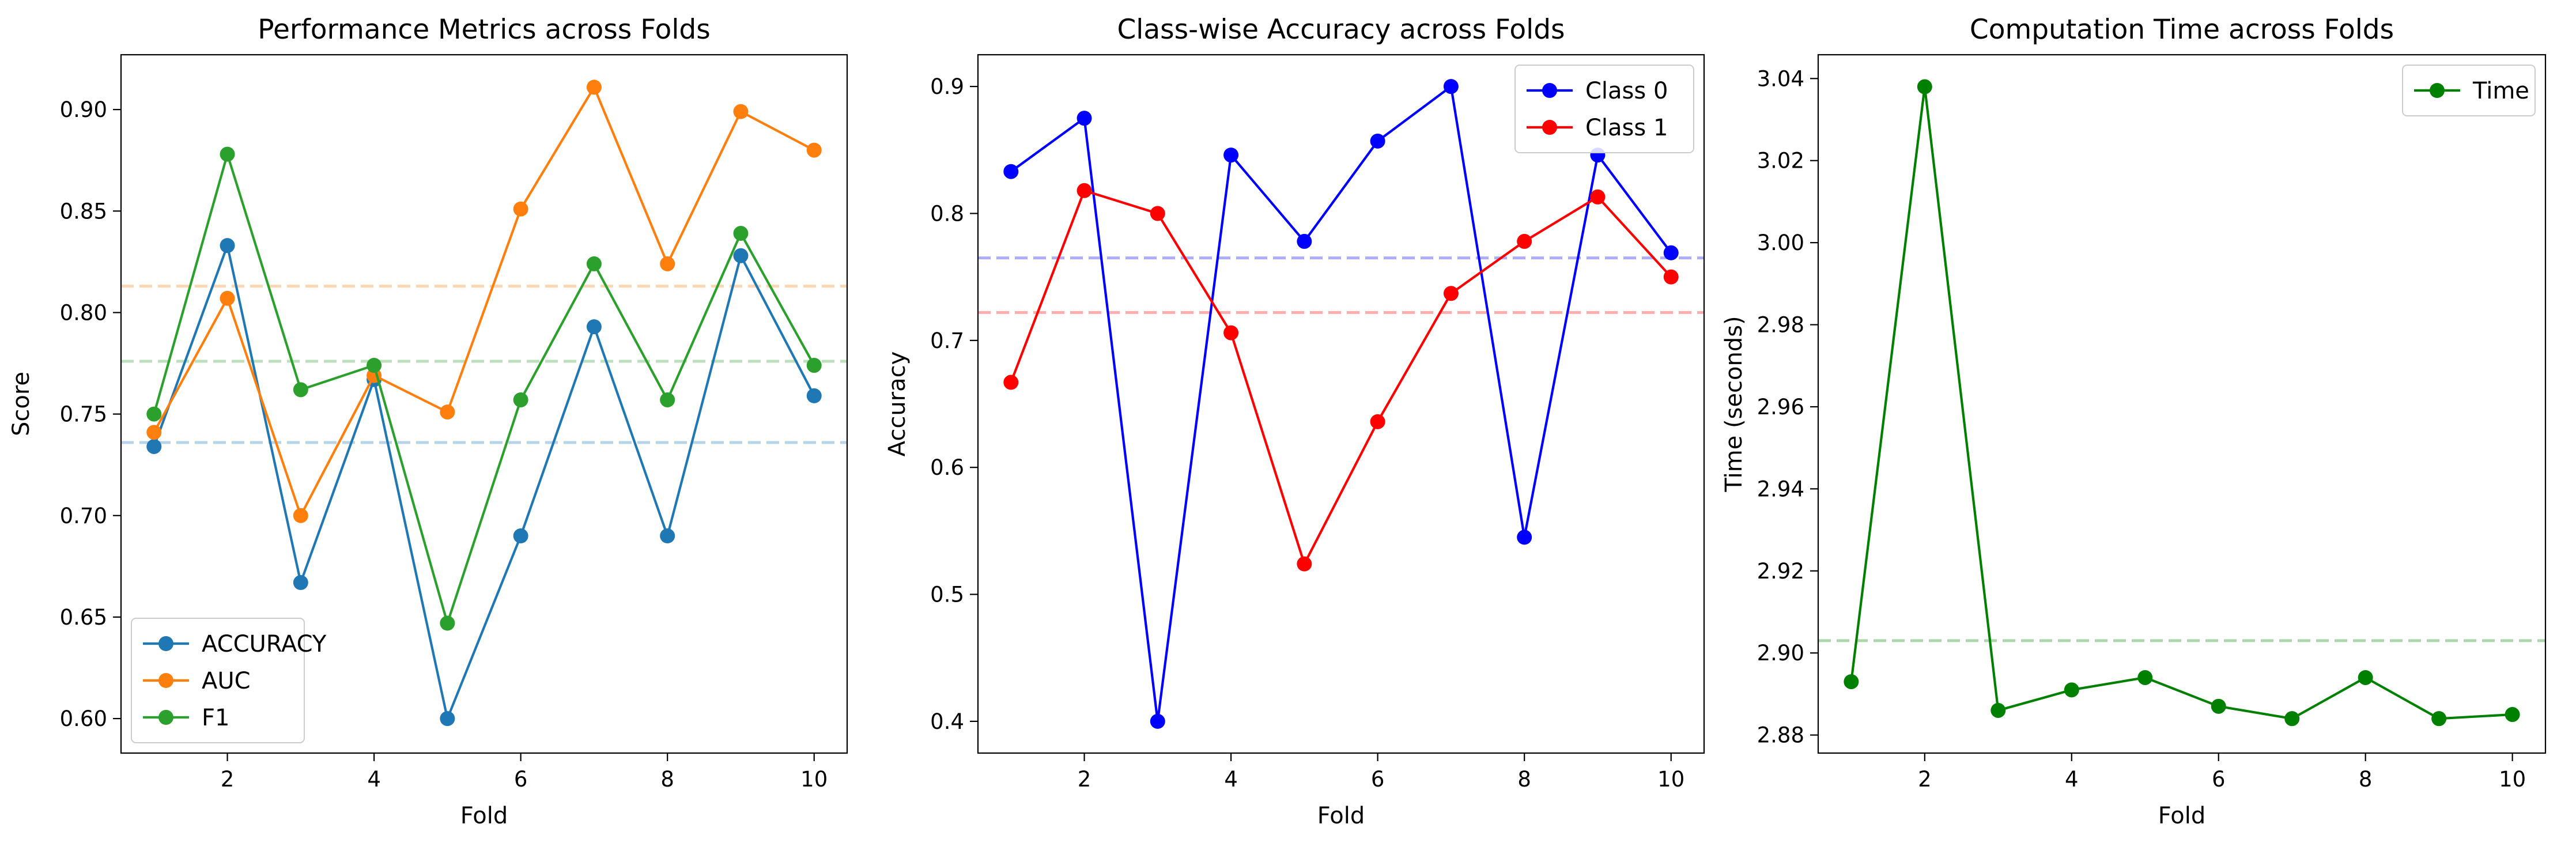 The width and height of the screenshot is (2576, 847). I want to click on y-tick-label: 2.96, so click(1780, 407).